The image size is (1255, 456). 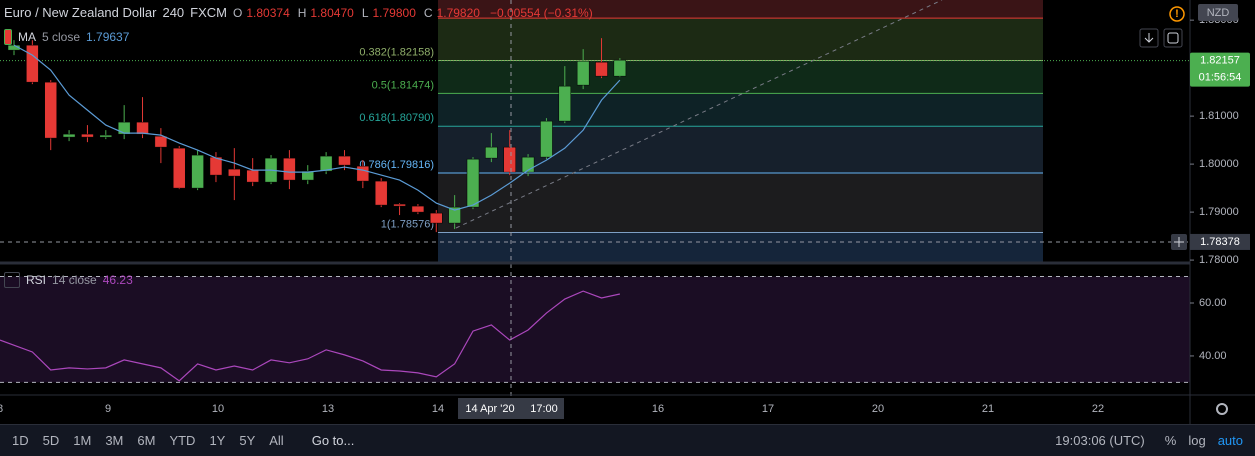 I want to click on fib-label: 0.382(1.82158), so click(x=396, y=52).